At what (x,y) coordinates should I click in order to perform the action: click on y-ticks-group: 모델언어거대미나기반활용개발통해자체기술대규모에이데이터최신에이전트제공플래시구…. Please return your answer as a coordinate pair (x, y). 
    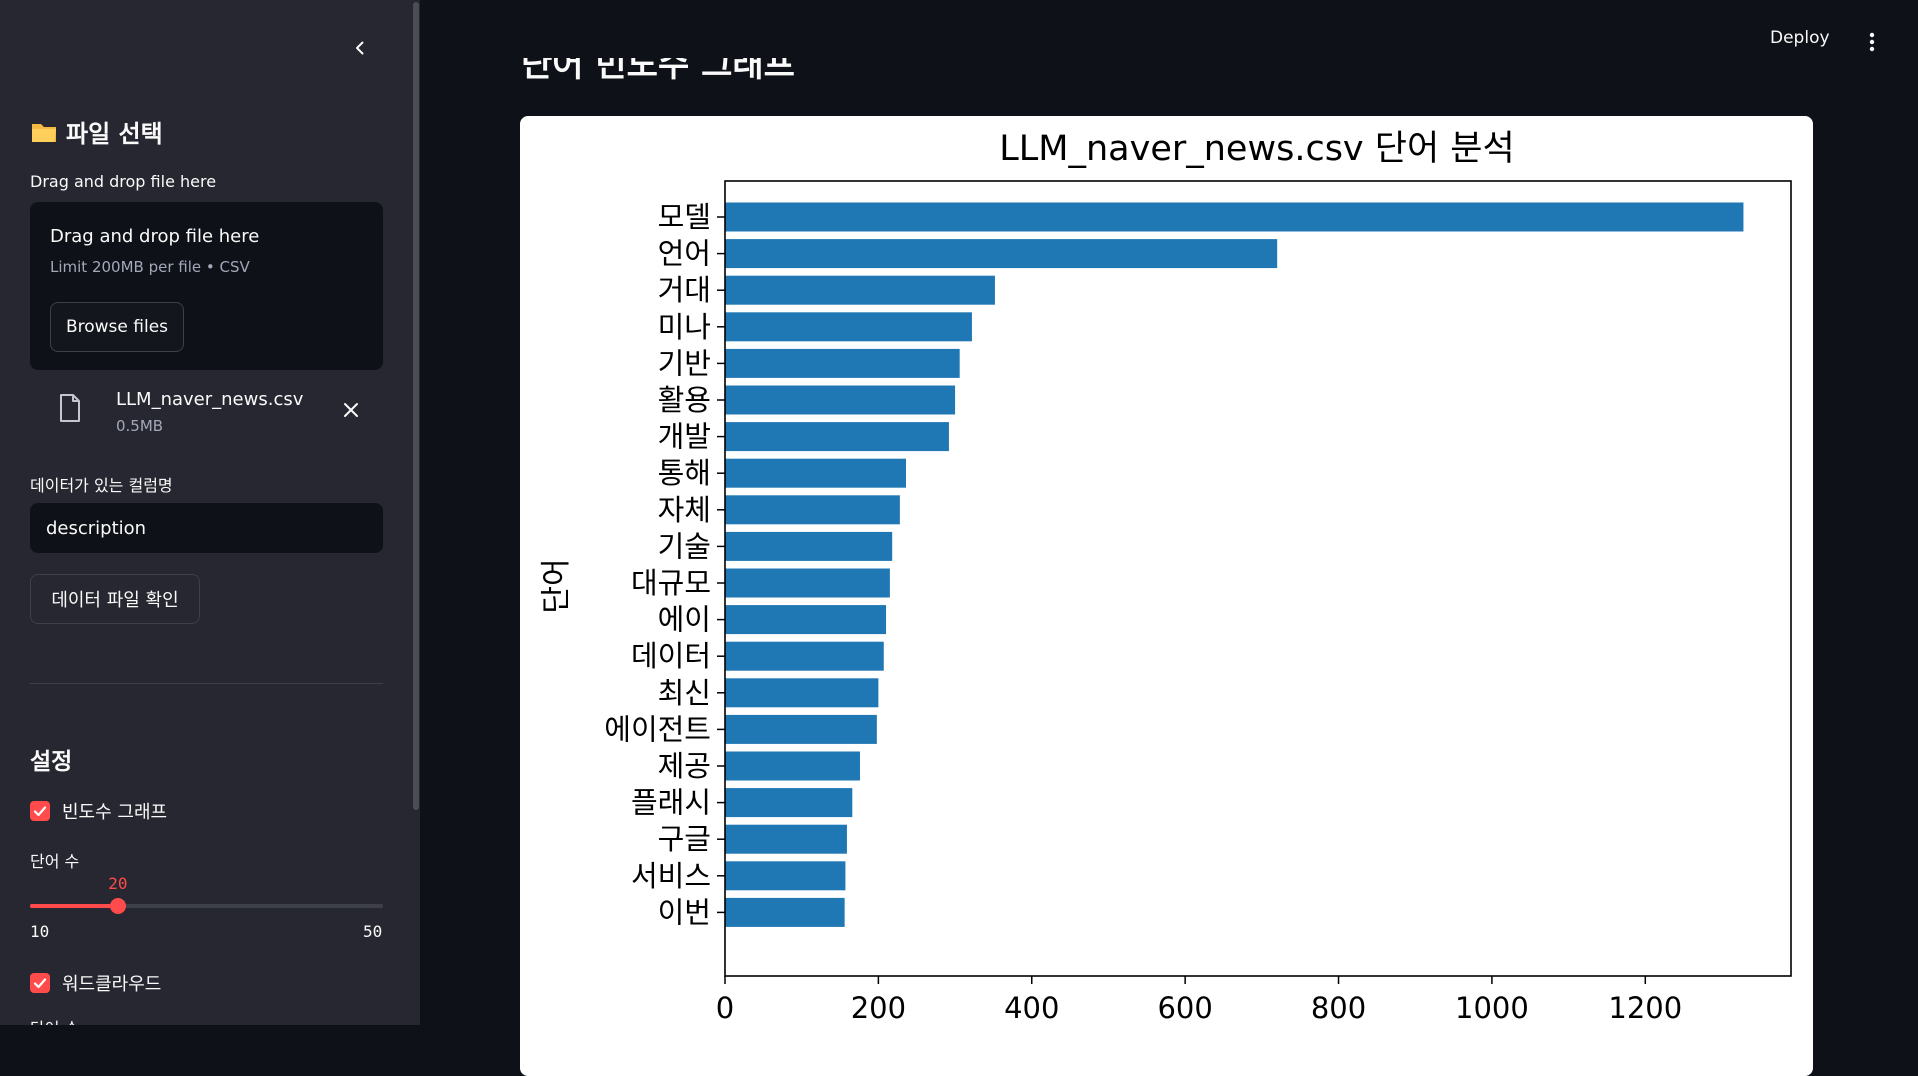
    Looking at the image, I should click on (664, 564).